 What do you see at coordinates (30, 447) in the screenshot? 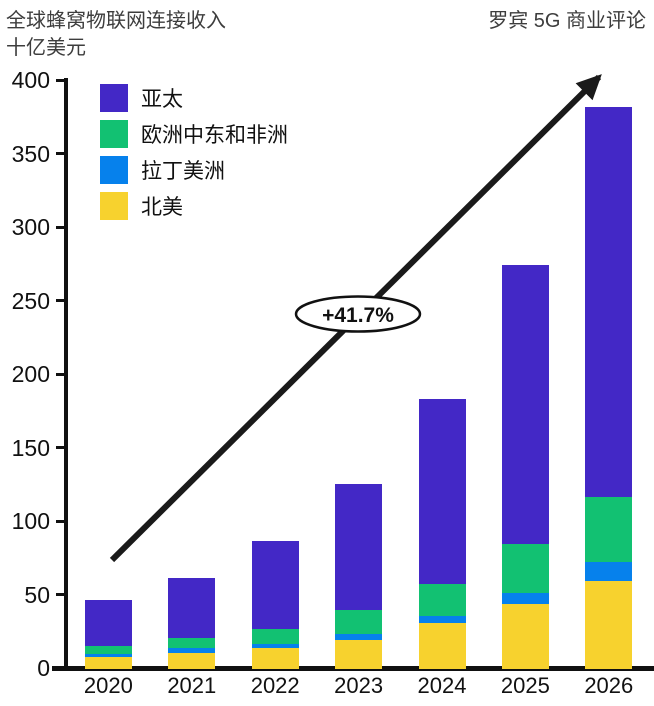
I see `y-tick-label: 150` at bounding box center [30, 447].